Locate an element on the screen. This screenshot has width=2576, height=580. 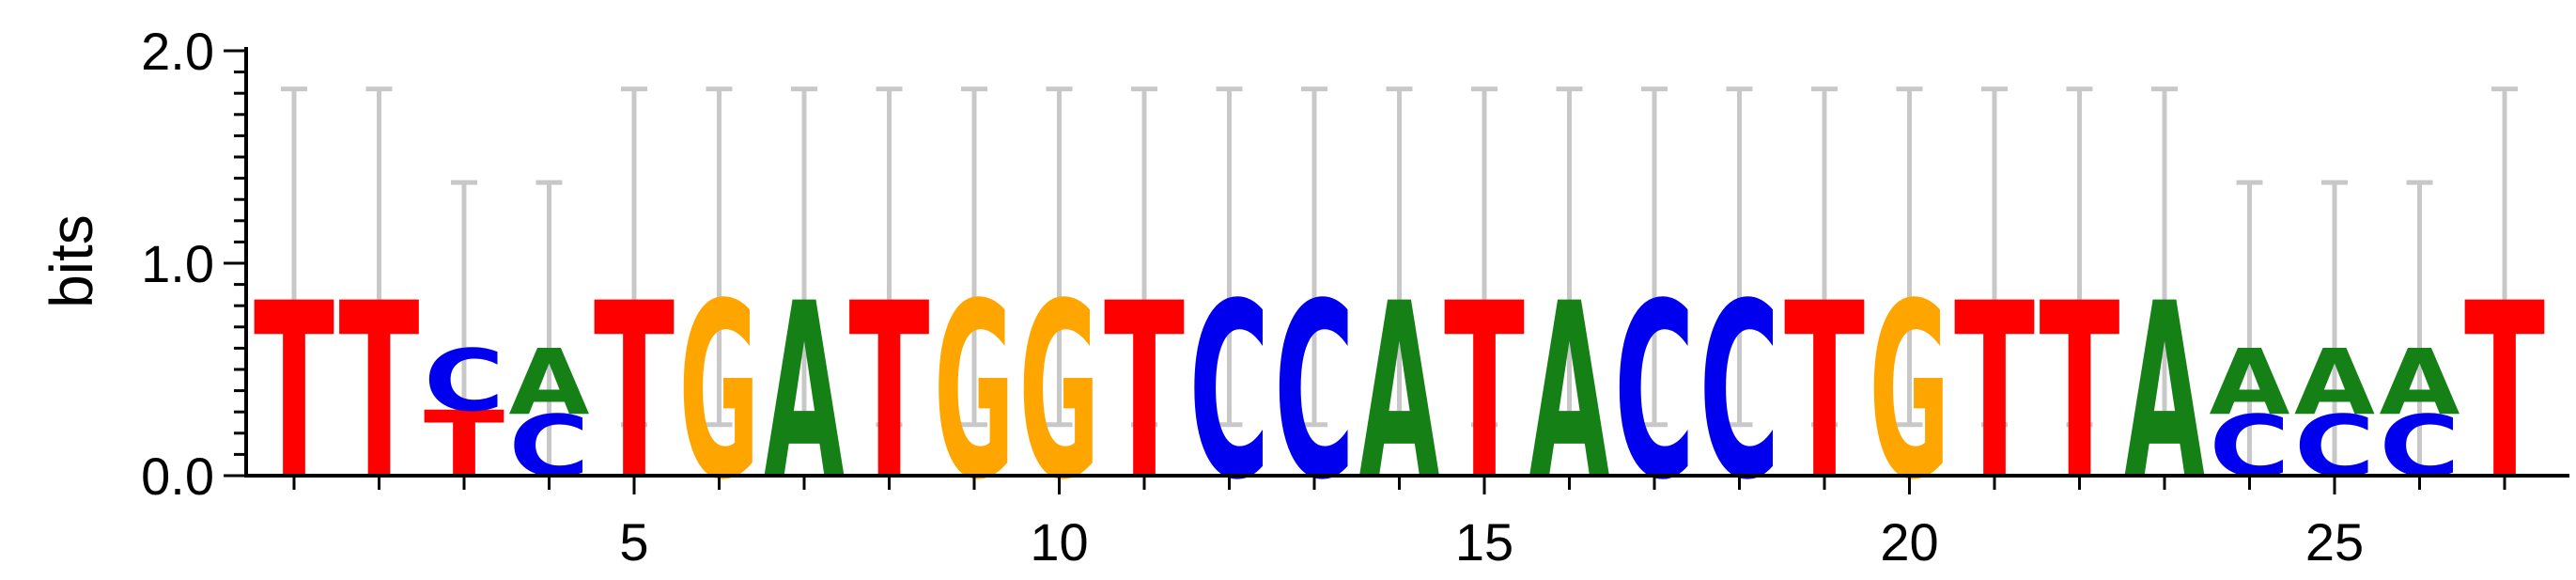
y-ticks: 0.0 1.0 2.0 is located at coordinates (193, 264).